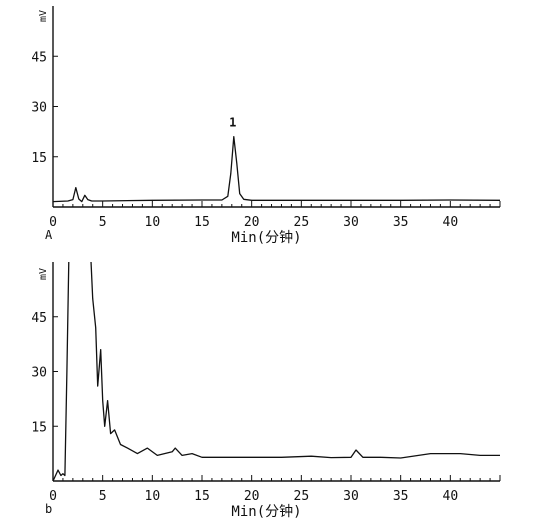  I want to click on panel-a-trace, so click(276, 169).